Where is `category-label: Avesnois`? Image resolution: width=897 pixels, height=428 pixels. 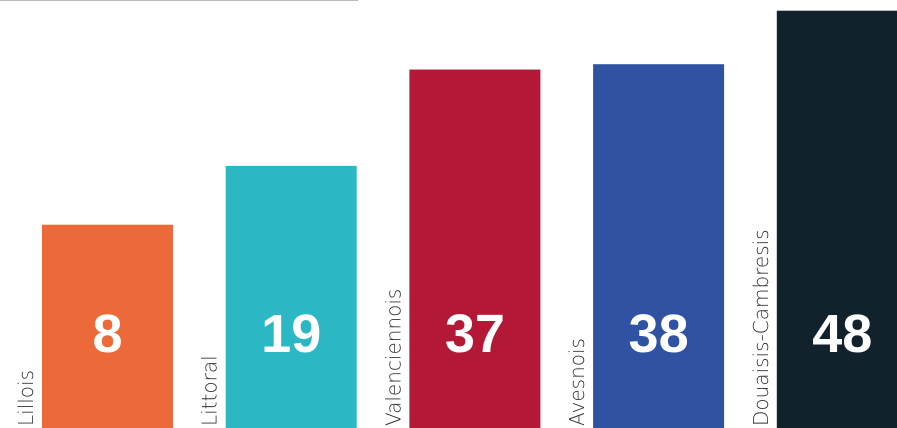
category-label: Avesnois is located at coordinates (577, 382).